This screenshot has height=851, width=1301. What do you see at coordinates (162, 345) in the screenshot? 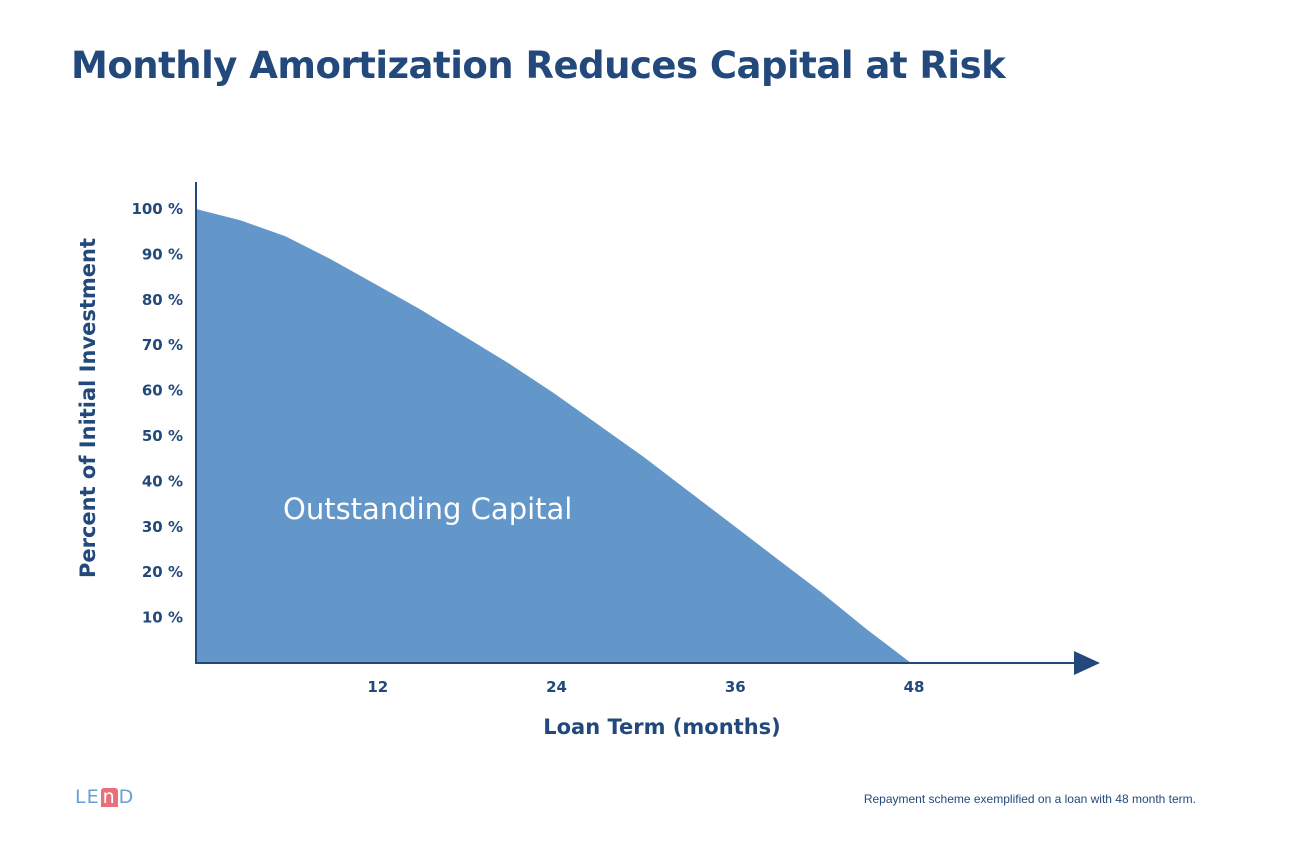
I see `y-tick-label: 70 %` at bounding box center [162, 345].